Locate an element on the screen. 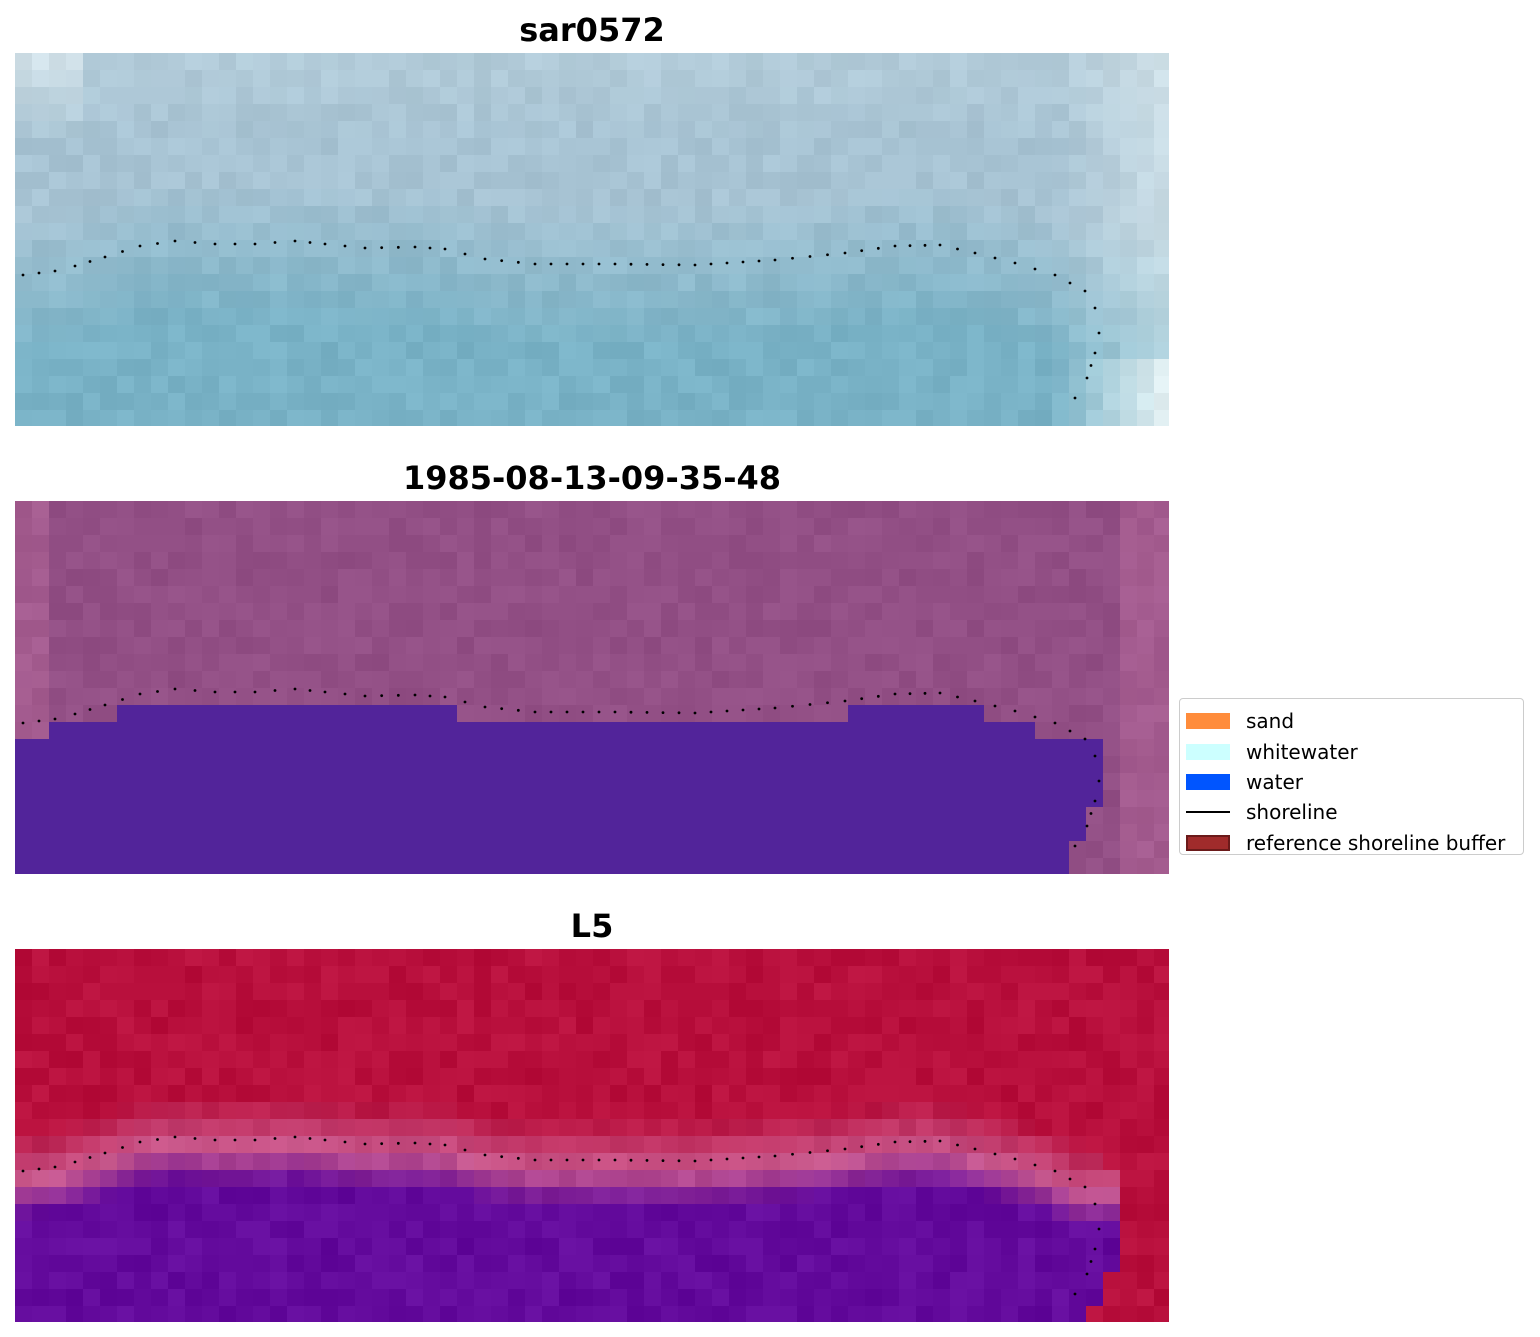 Image resolution: width=1540 pixels, height=1337 pixels. panel-title-bottom: L5 is located at coordinates (592, 926).